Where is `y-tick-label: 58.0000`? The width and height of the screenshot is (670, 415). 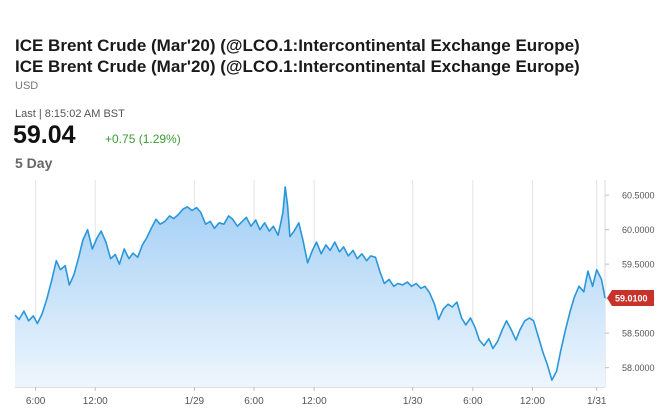 y-tick-label: 58.0000 is located at coordinates (638, 368).